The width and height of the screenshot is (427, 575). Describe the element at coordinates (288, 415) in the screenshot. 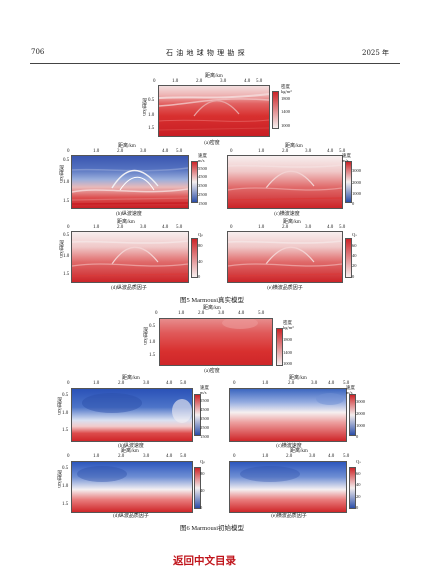

I see `fig6c-vs-image` at that location.